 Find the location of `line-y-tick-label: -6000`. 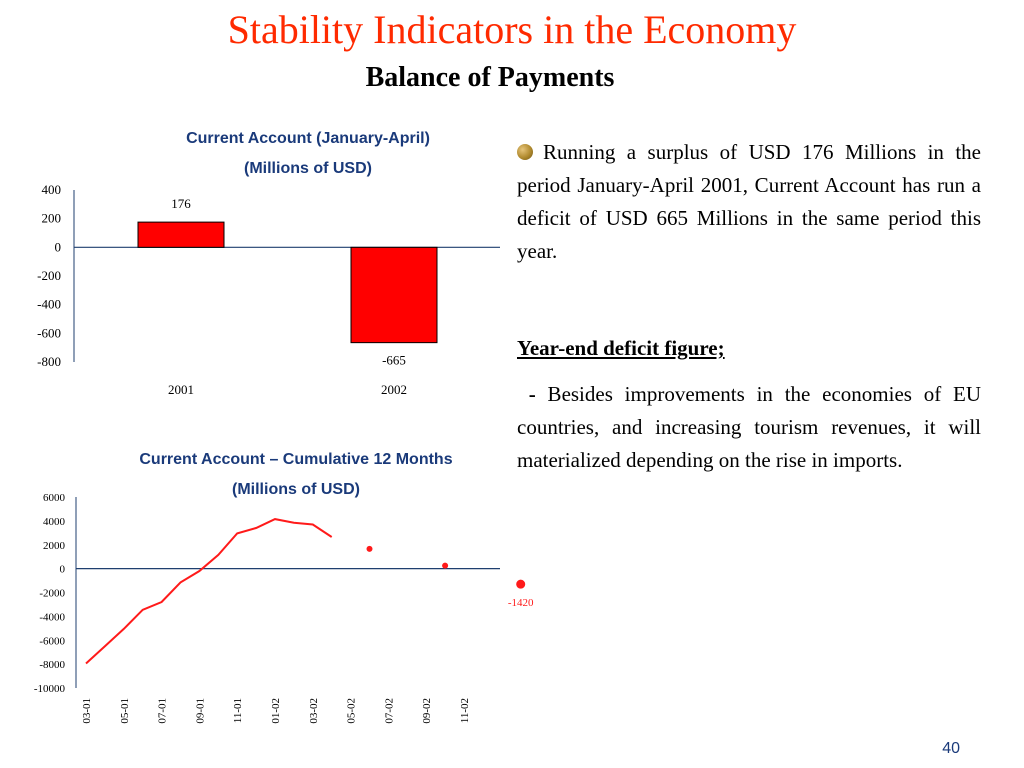

line-y-tick-label: -6000 is located at coordinates (52, 641).